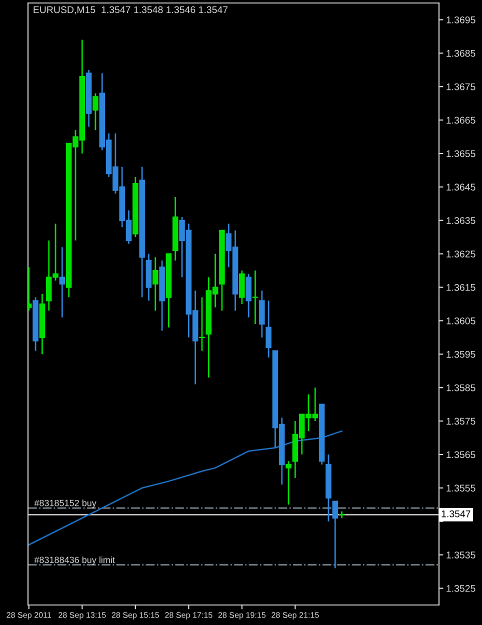 The width and height of the screenshot is (482, 625). Describe the element at coordinates (461, 388) in the screenshot. I see `y-tick-label: 1.3585` at that location.